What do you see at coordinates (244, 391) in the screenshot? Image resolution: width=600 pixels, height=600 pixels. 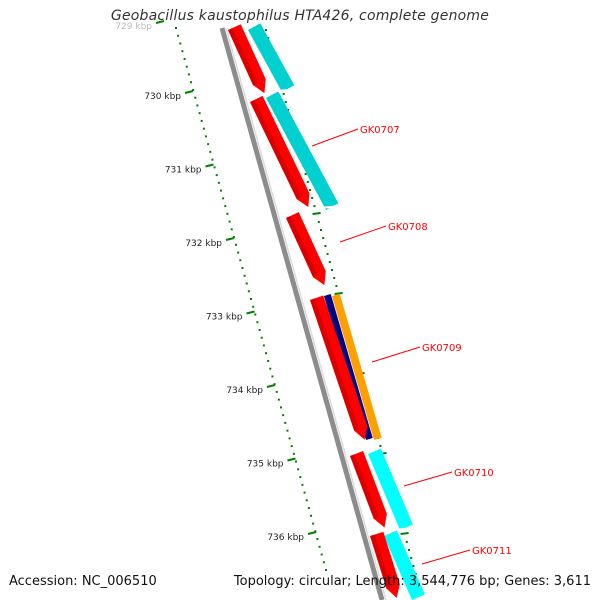 I see `ruler-tick-label: 734 kbp` at bounding box center [244, 391].